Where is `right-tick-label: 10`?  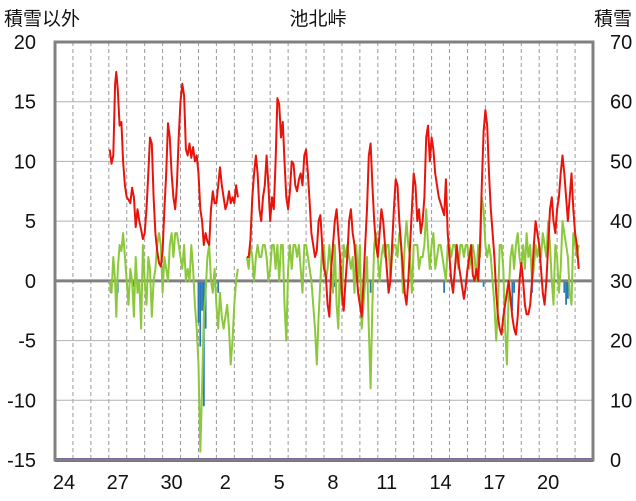
right-tick-label: 10 is located at coordinates (621, 401).